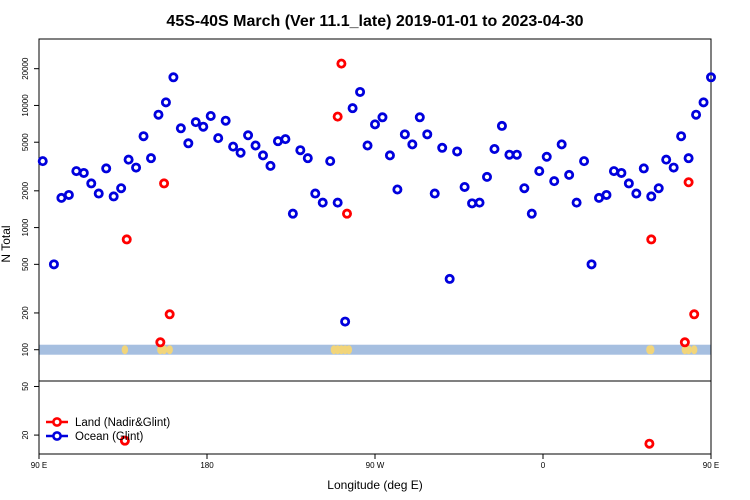 Image resolution: width=750 pixels, height=500 pixels. What do you see at coordinates (375, 349) in the screenshot?
I see `reference-band` at bounding box center [375, 349].